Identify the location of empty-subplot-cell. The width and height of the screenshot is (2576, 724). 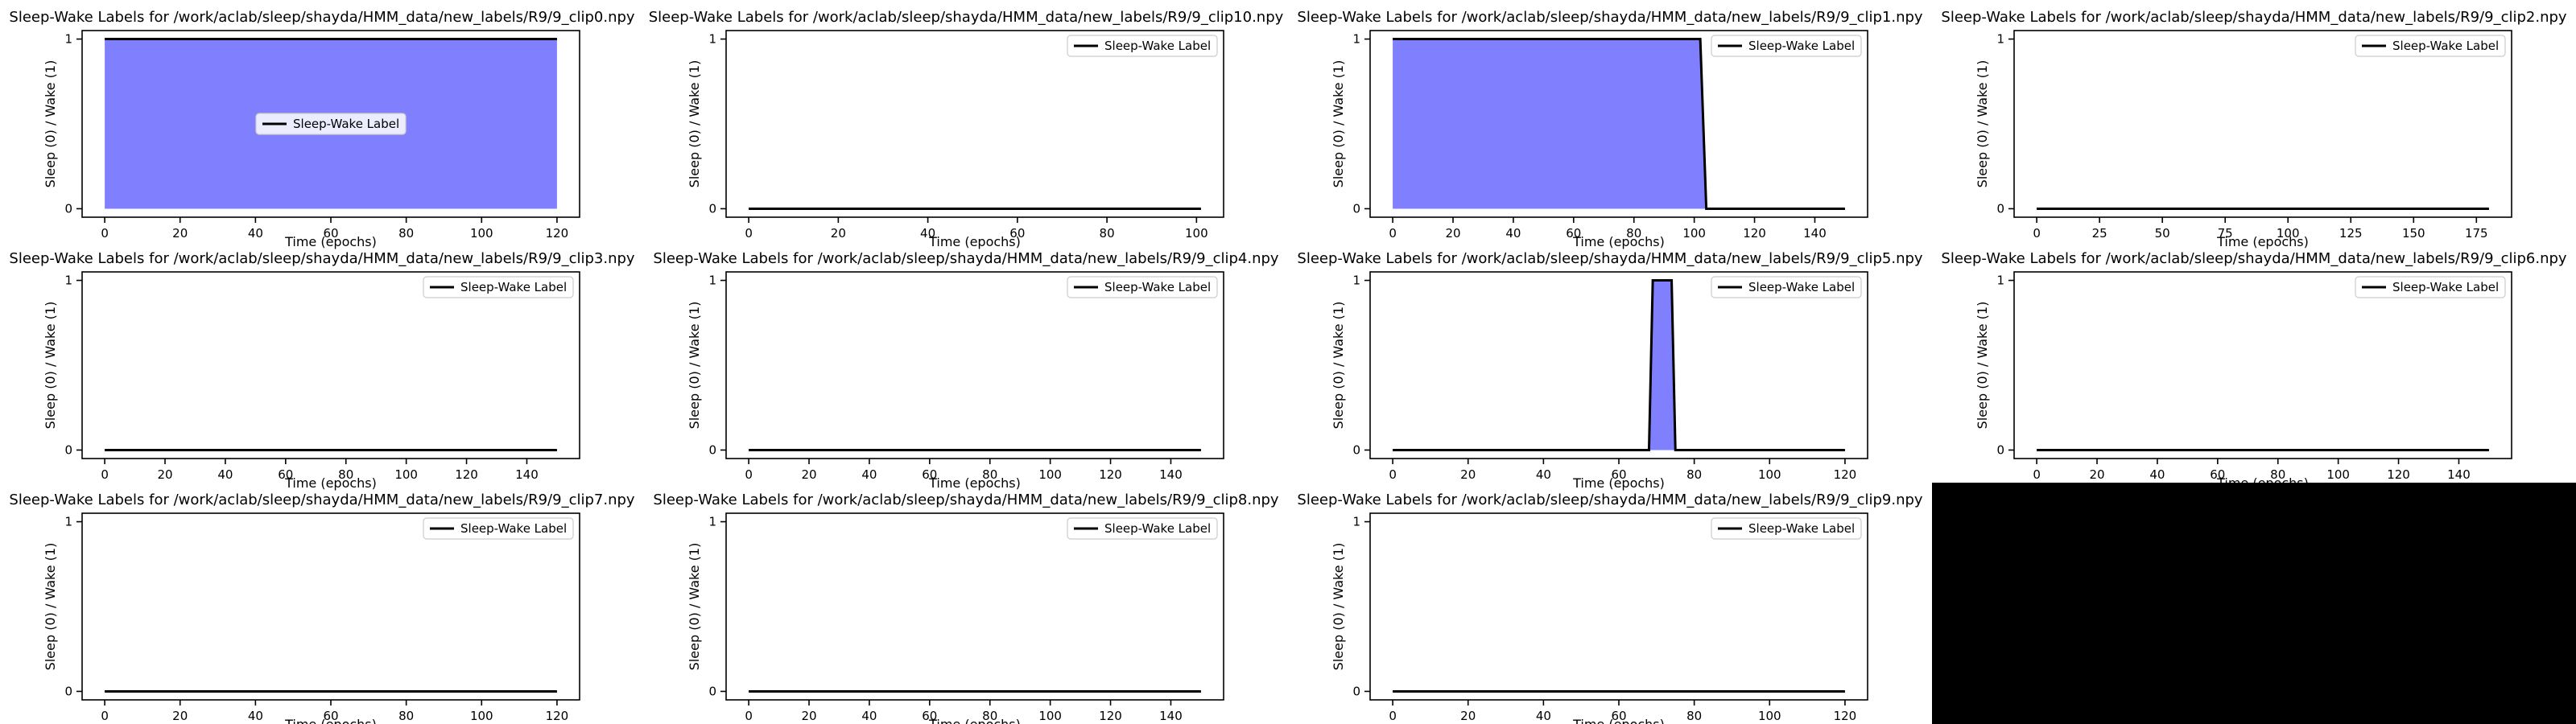
(2254, 603).